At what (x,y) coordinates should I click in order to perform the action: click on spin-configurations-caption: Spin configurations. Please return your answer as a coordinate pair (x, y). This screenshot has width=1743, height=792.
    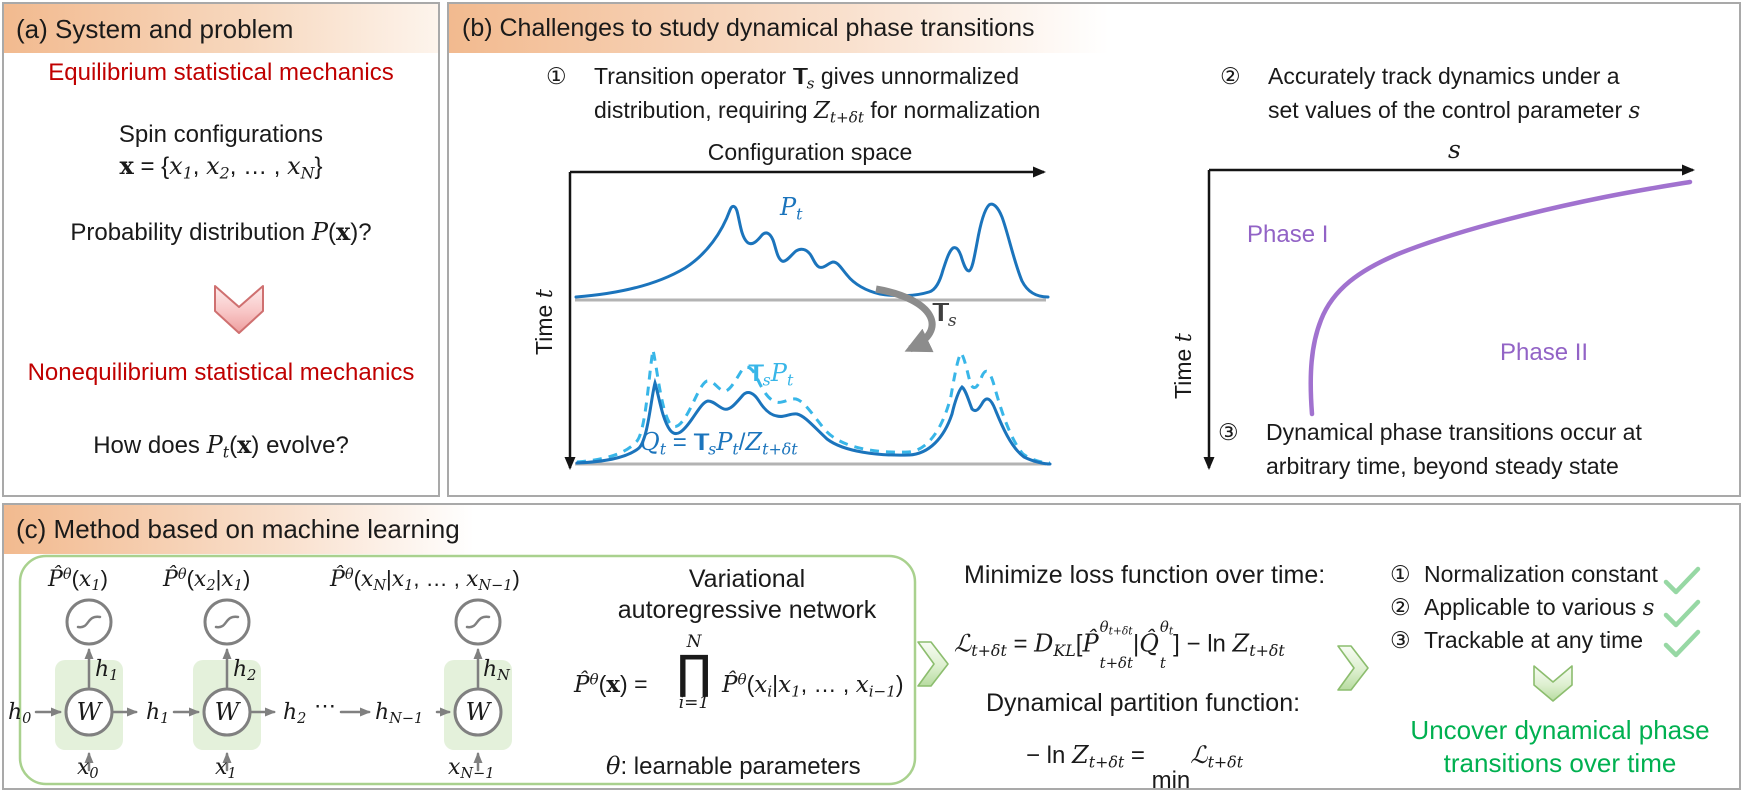
    Looking at the image, I should click on (221, 134).